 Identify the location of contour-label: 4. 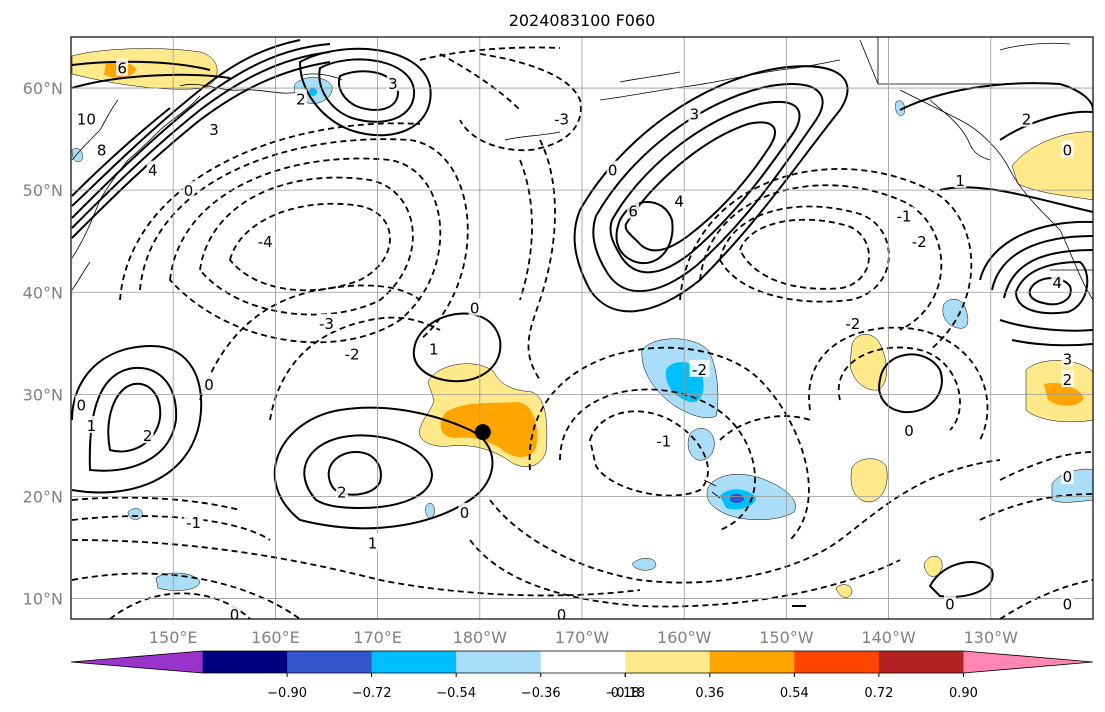
(153, 171).